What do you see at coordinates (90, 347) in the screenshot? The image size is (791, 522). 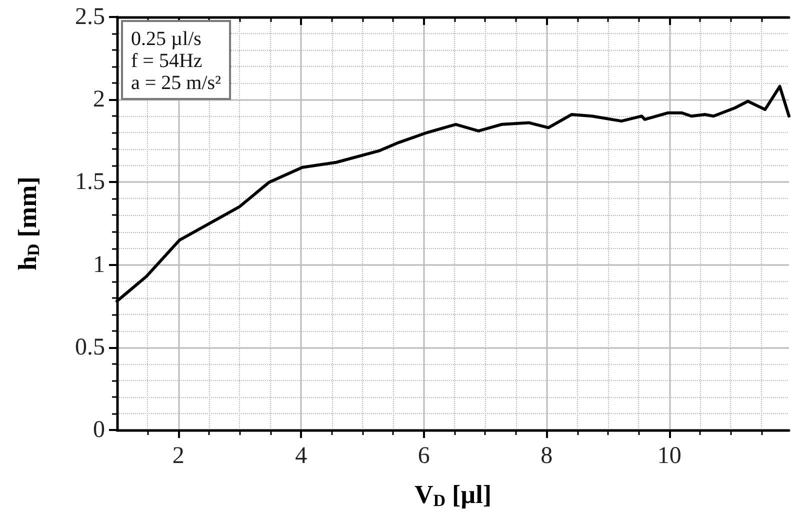 I see `y-tick-label: 0.5` at bounding box center [90, 347].